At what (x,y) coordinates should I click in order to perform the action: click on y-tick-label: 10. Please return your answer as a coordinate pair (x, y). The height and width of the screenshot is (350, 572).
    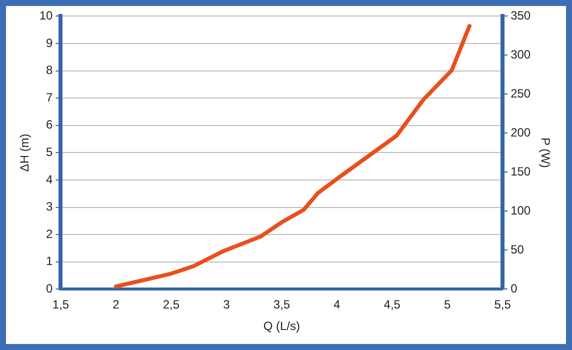
    Looking at the image, I should click on (46, 15).